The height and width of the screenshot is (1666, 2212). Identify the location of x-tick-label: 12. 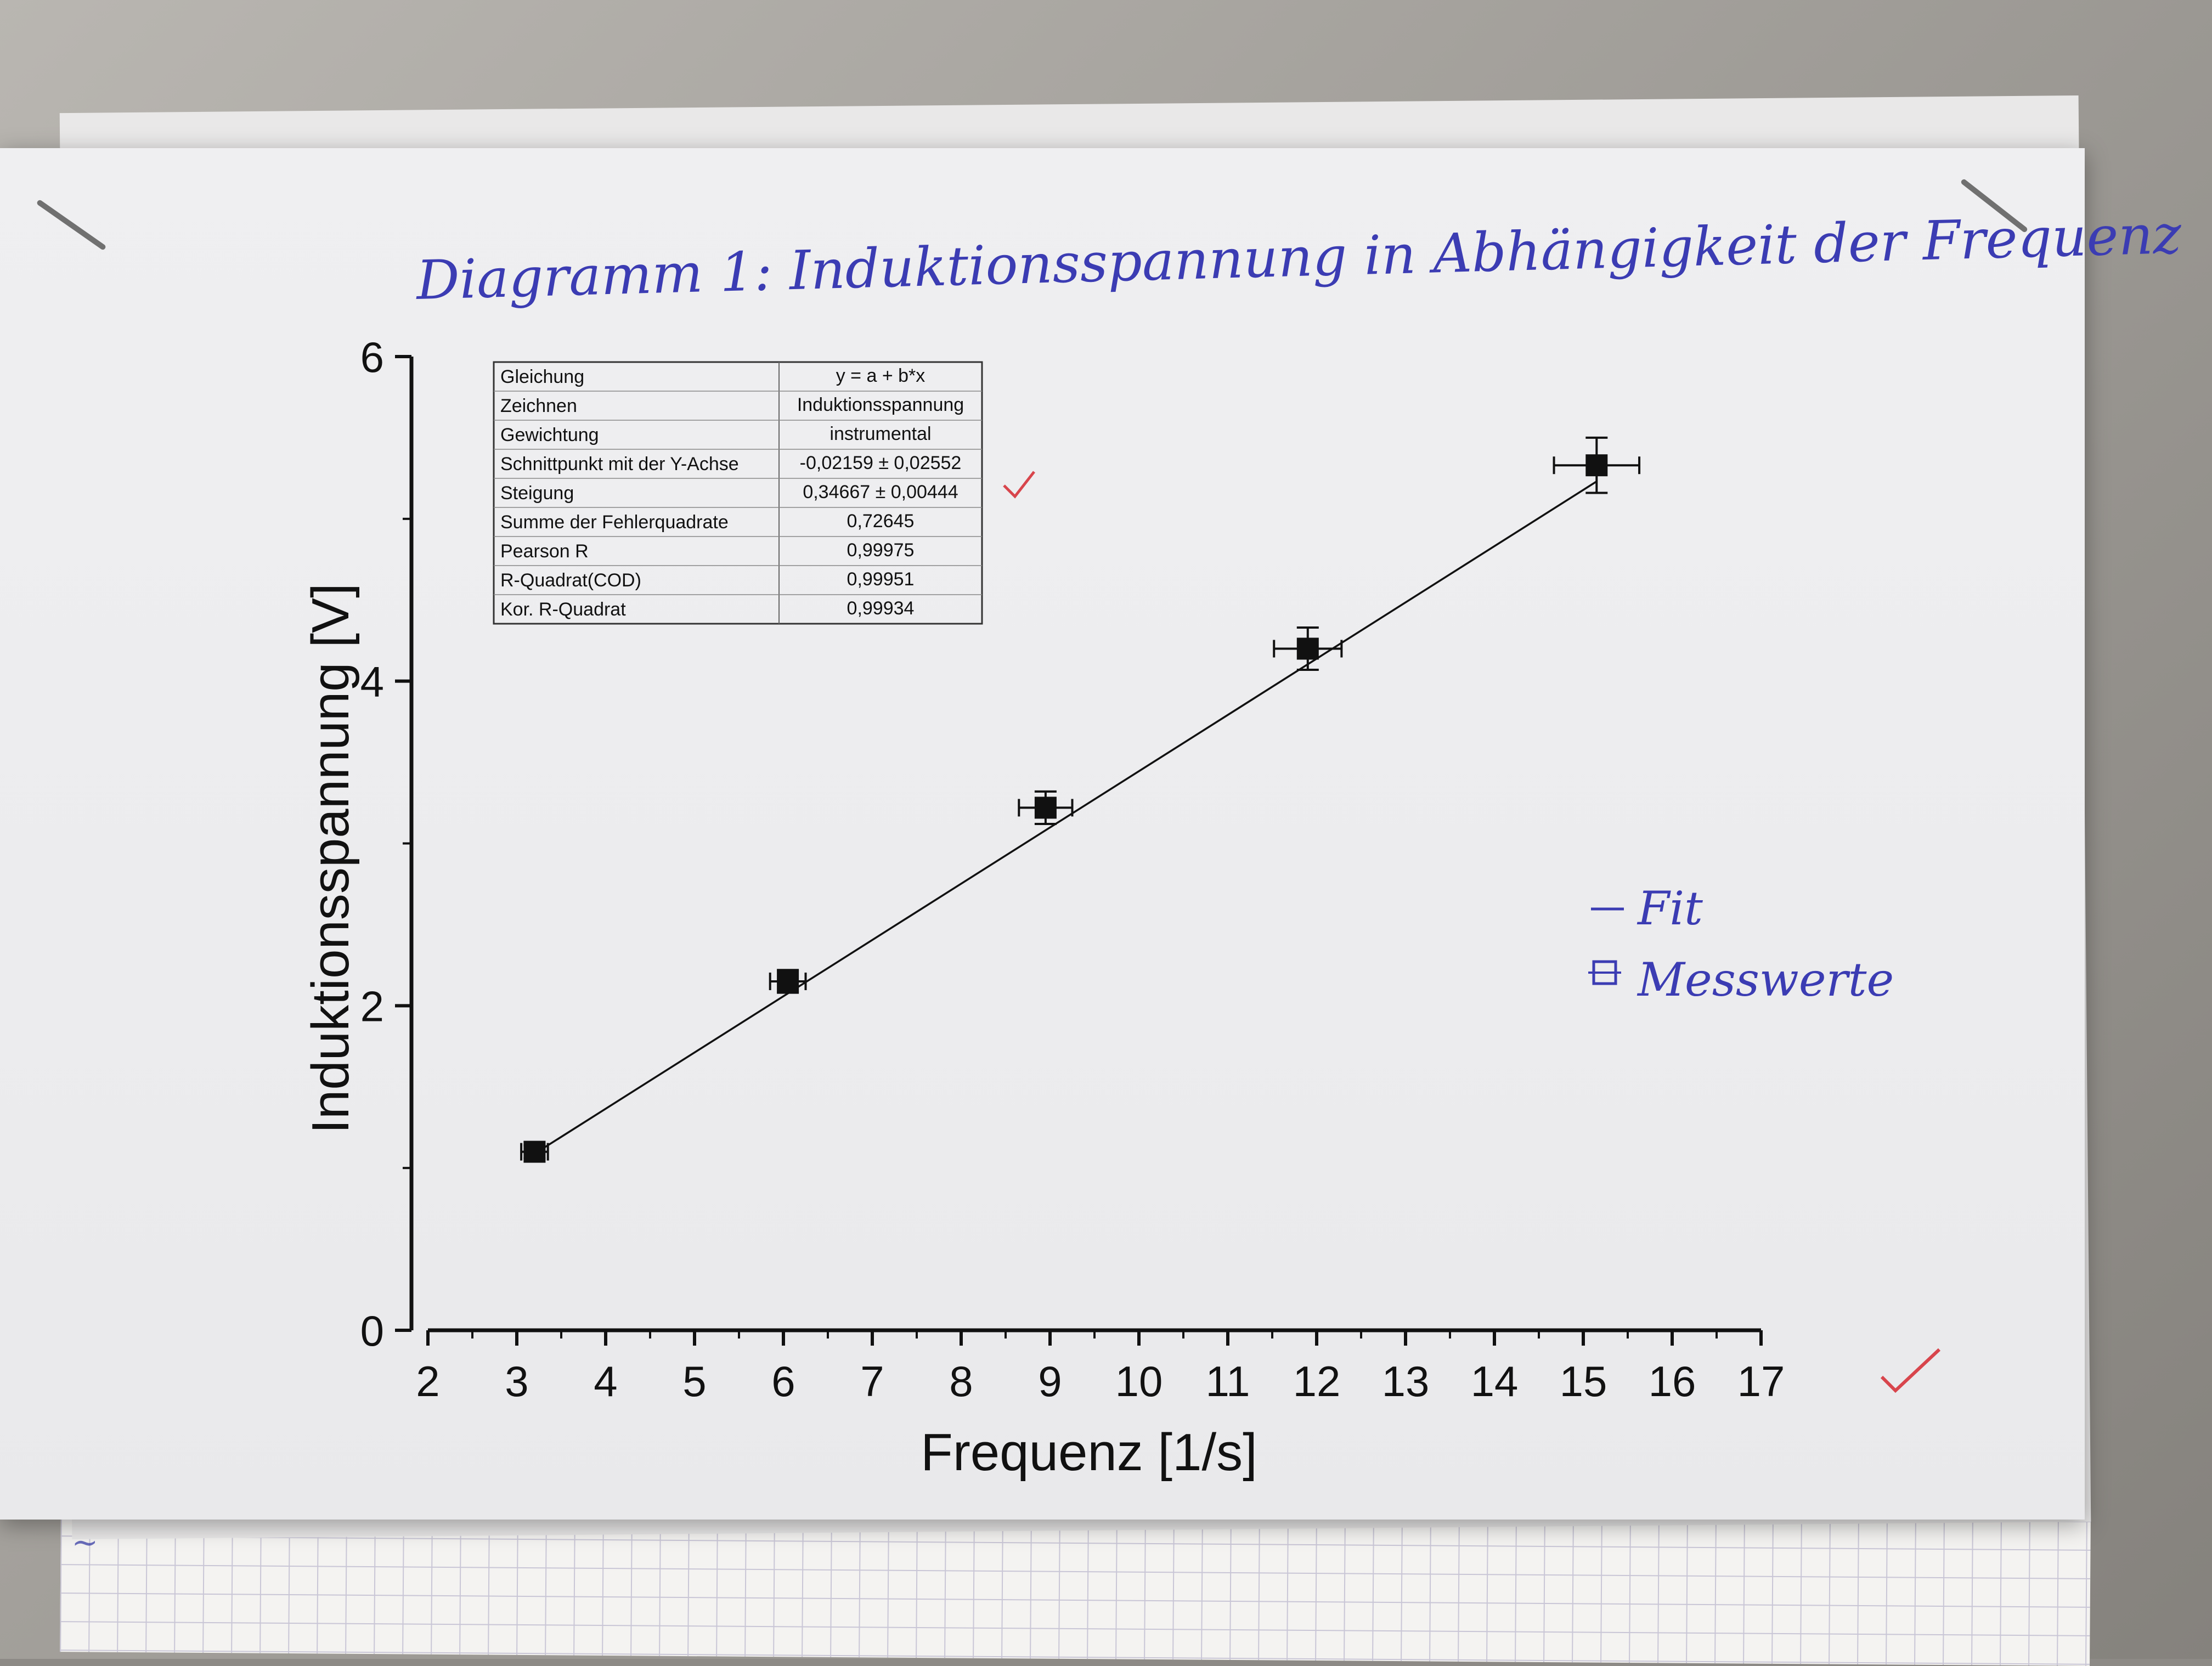
(1317, 1381).